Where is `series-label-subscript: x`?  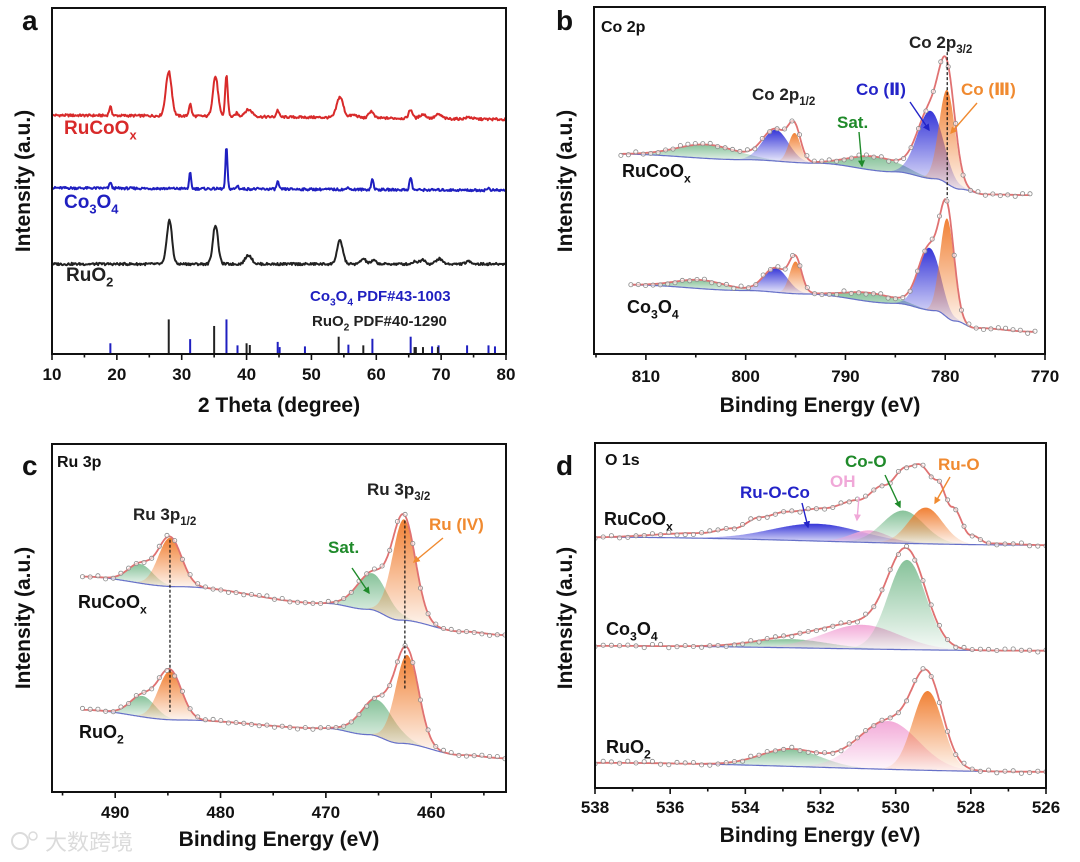
series-label-subscript: x is located at coordinates (133, 135).